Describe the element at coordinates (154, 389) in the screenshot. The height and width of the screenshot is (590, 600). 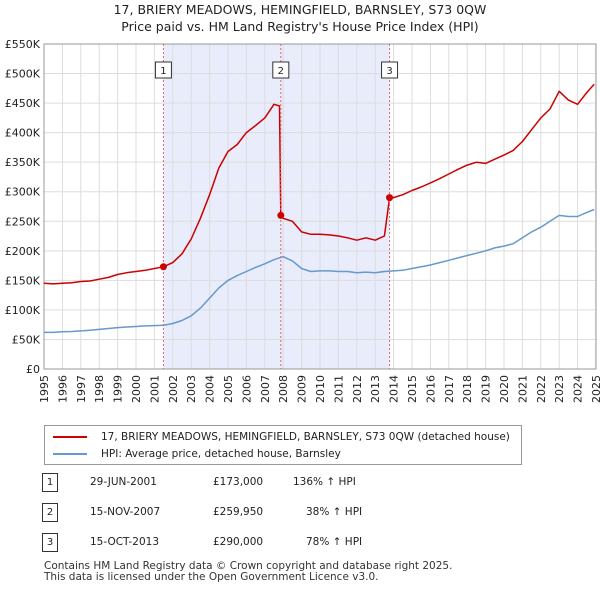
I see `x-tick-label: 2001` at that location.